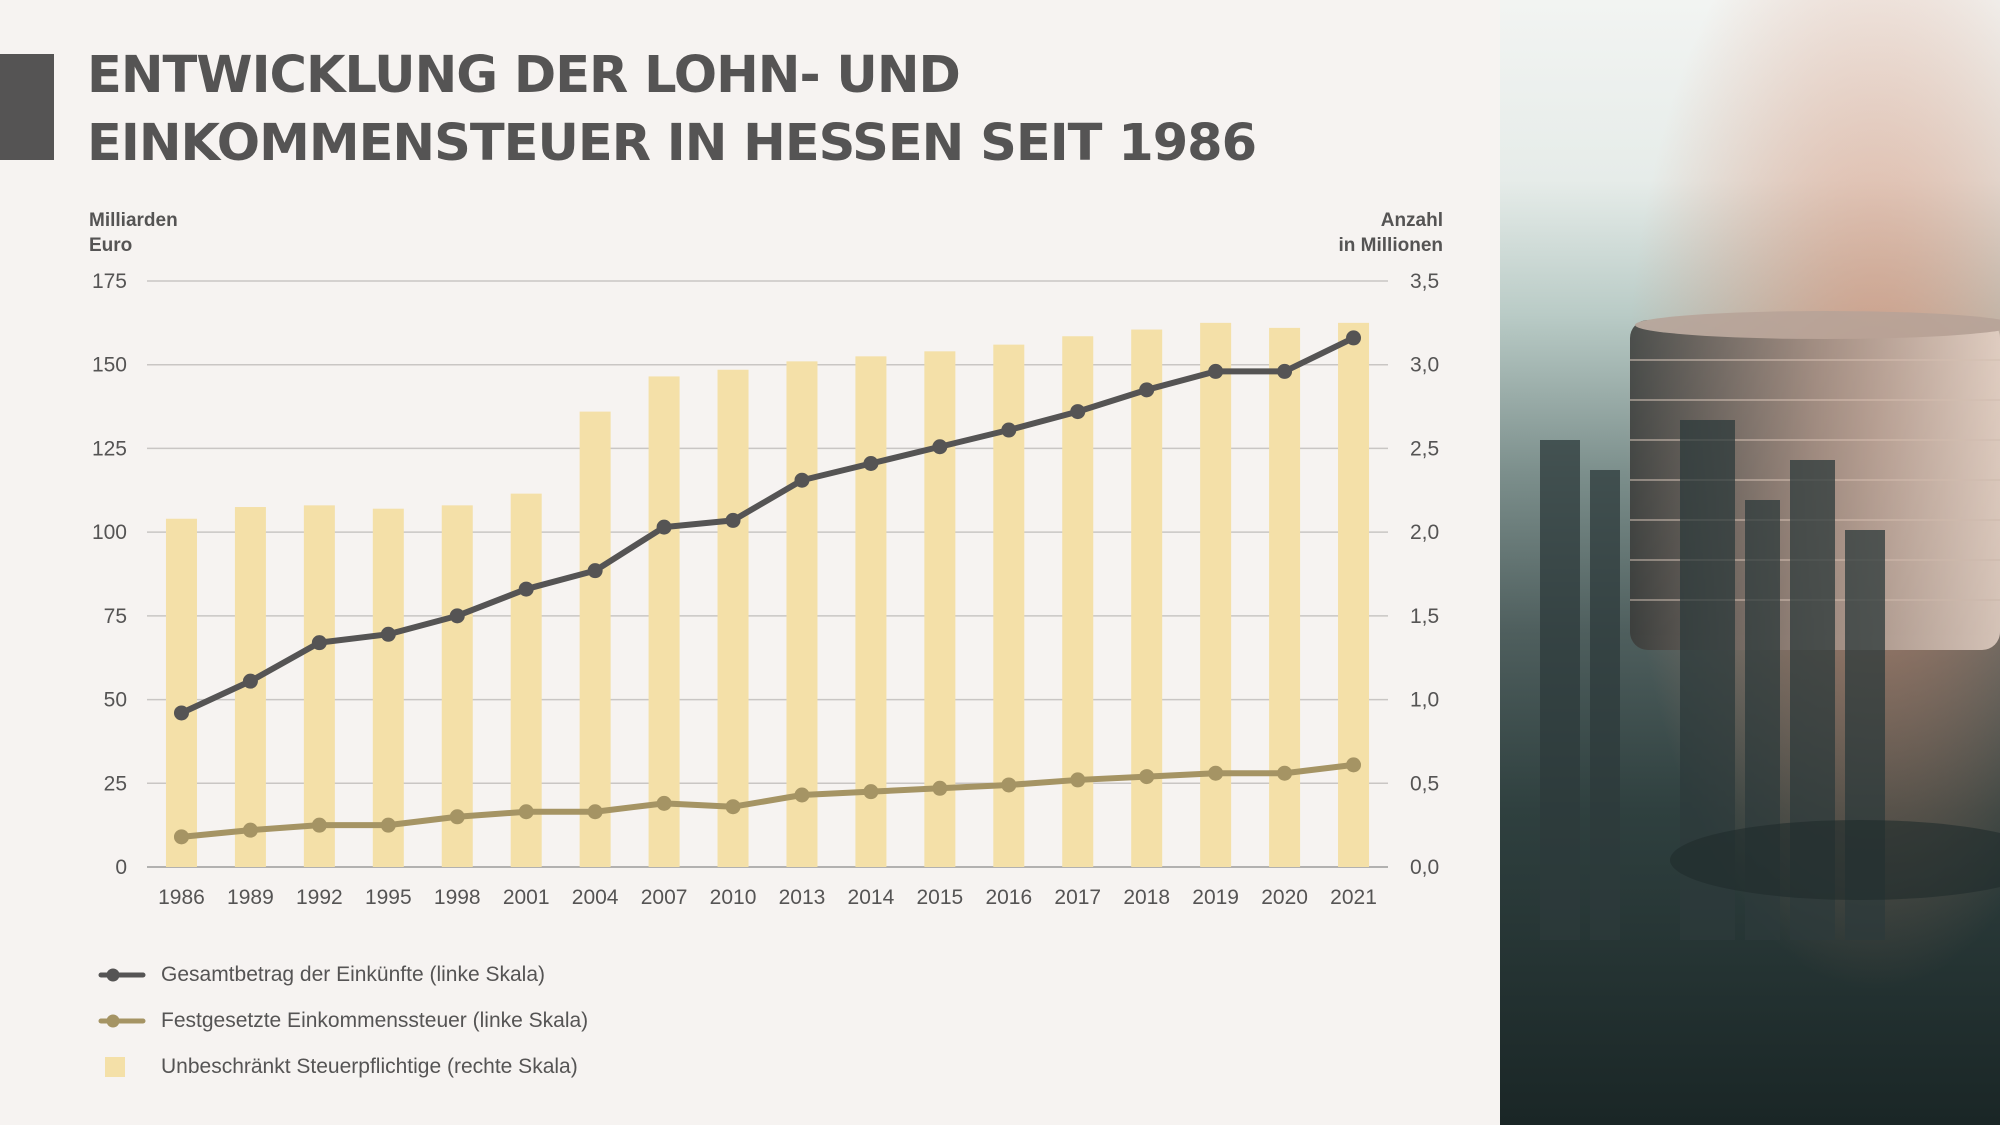 The height and width of the screenshot is (1125, 2000). Describe the element at coordinates (1424, 700) in the screenshot. I see `y-right-tick-label: 1,0` at that location.